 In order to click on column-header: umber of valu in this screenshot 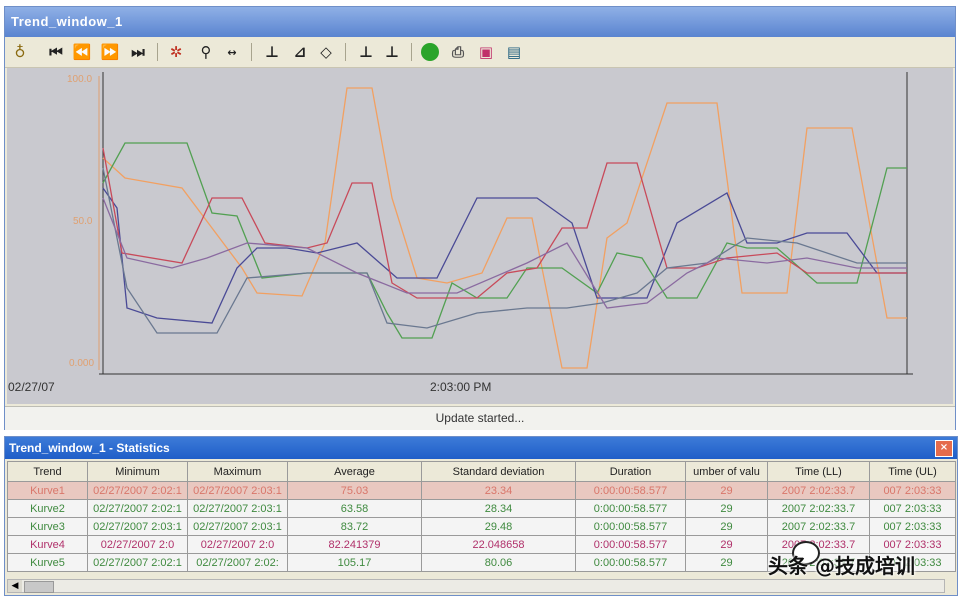, I will do `click(726, 471)`.